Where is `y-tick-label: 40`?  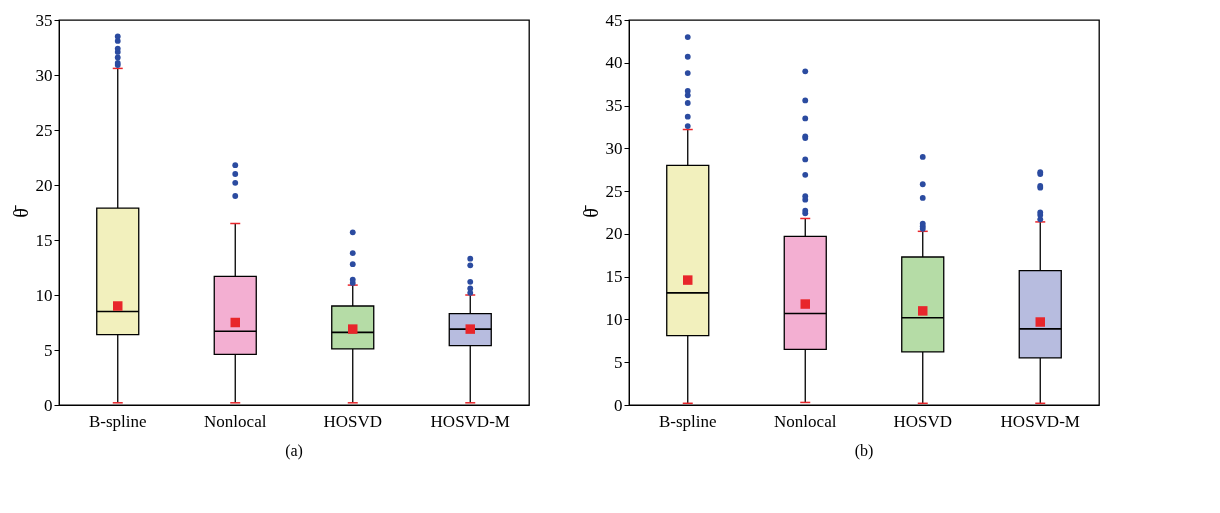
y-tick-label: 40 is located at coordinates (614, 63).